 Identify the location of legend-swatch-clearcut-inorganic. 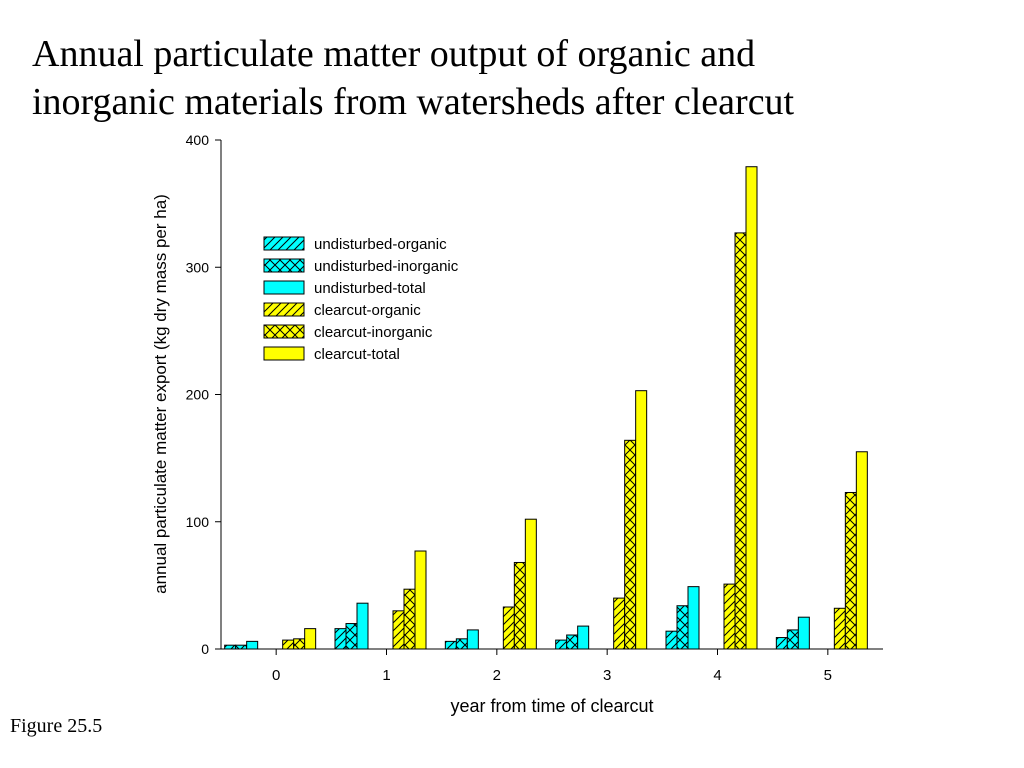
(284, 331).